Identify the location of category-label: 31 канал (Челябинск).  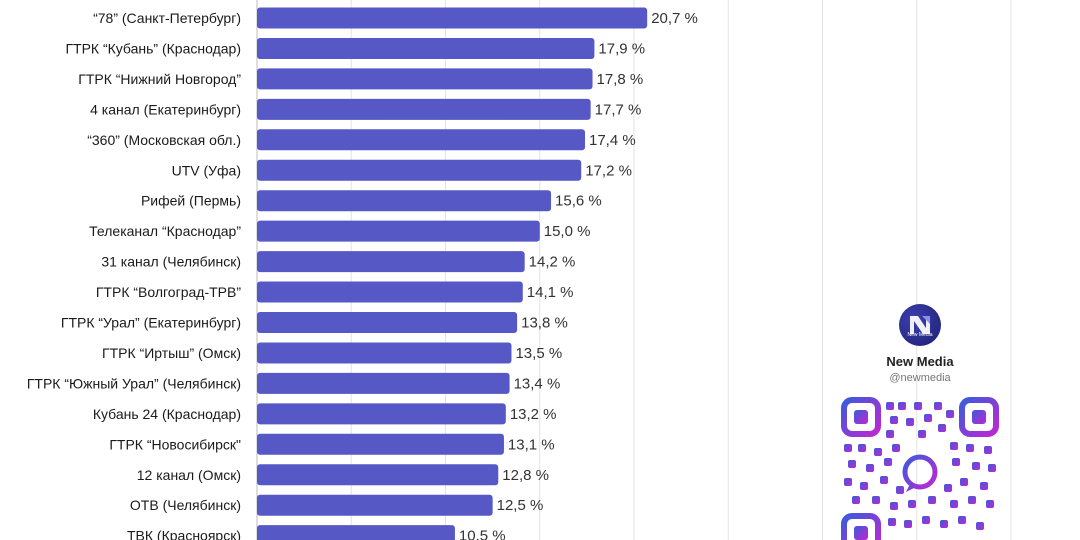
(171, 262).